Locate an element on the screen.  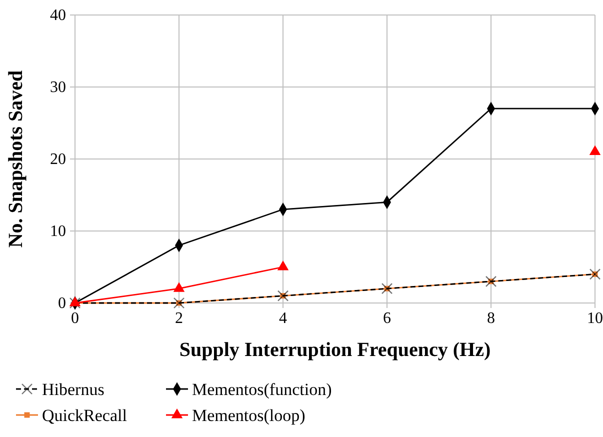
x-tick-label: 6 is located at coordinates (387, 318).